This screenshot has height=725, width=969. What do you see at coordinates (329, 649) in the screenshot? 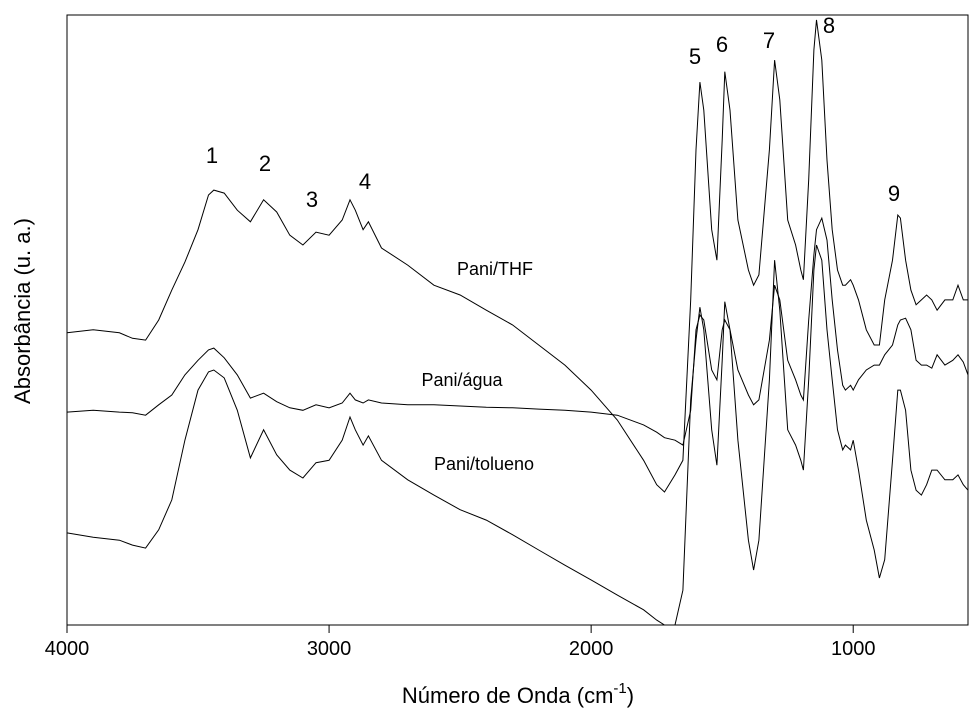
I see `x-tick-label: 3000` at bounding box center [329, 649].